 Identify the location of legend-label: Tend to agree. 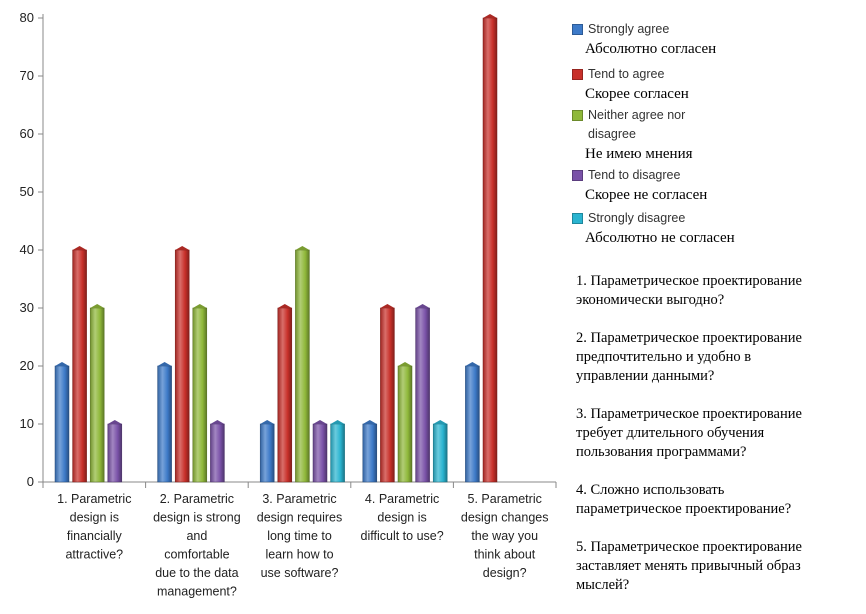
(626, 74).